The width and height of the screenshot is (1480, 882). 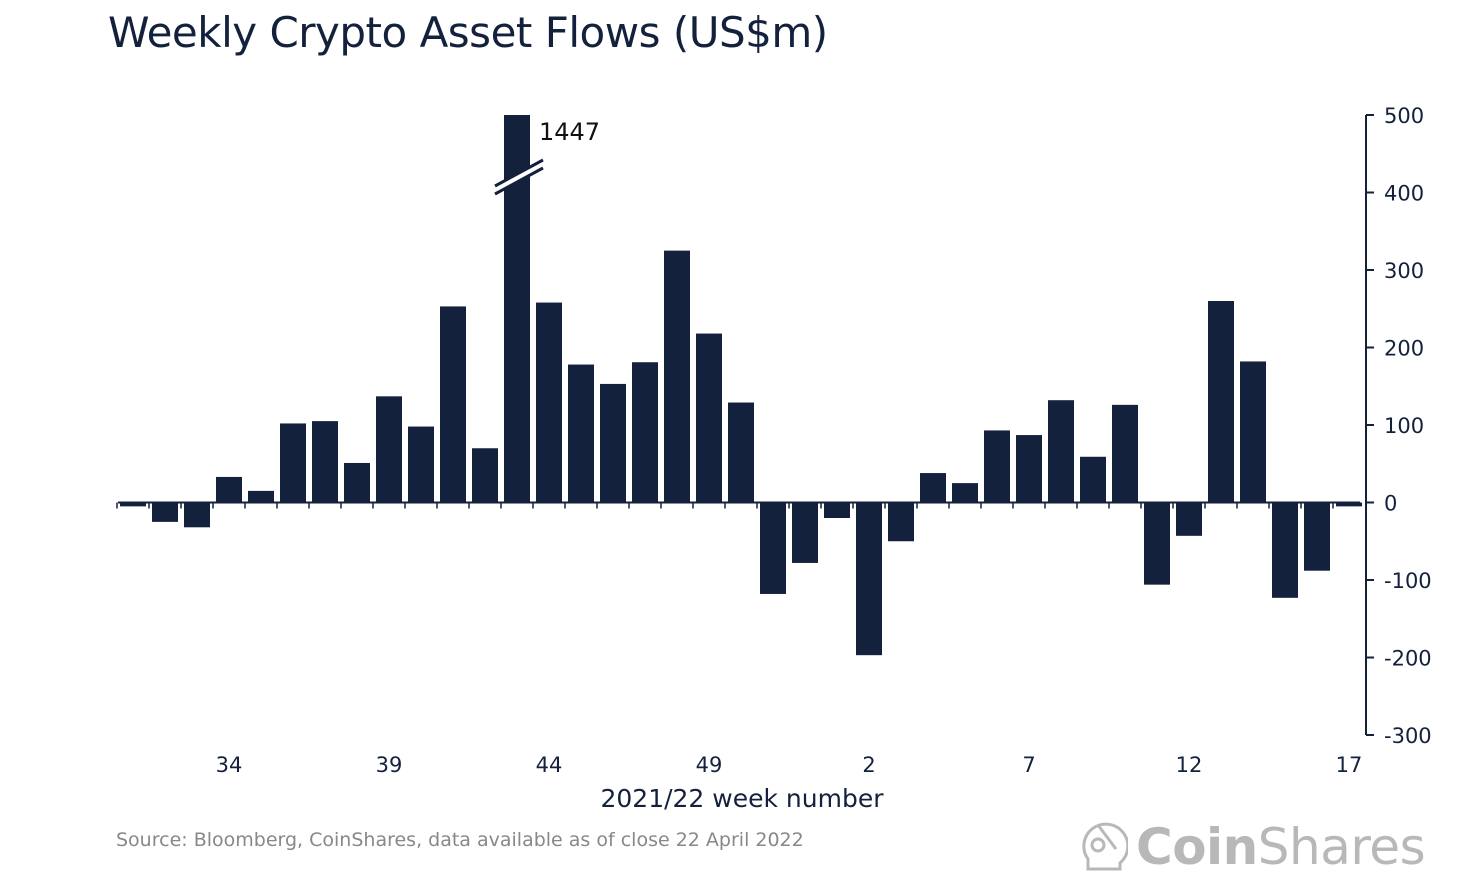 What do you see at coordinates (1189, 765) in the screenshot?
I see `x-tick-label: 12` at bounding box center [1189, 765].